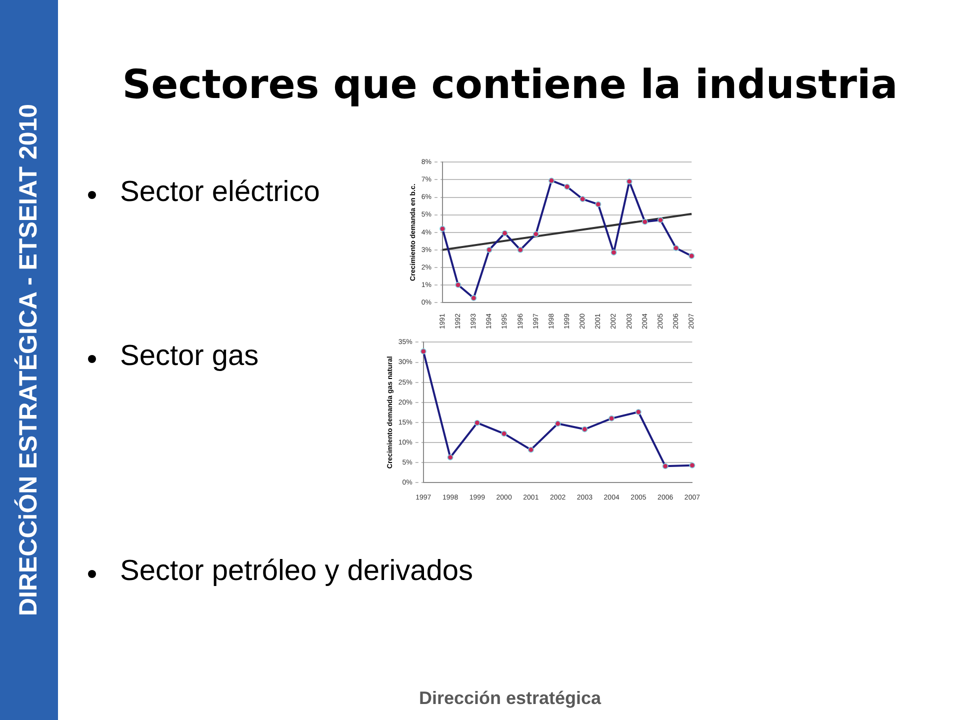 This screenshot has height=720, width=960. Describe the element at coordinates (297, 571) in the screenshot. I see `text: Sector petróleo y derivados` at that location.